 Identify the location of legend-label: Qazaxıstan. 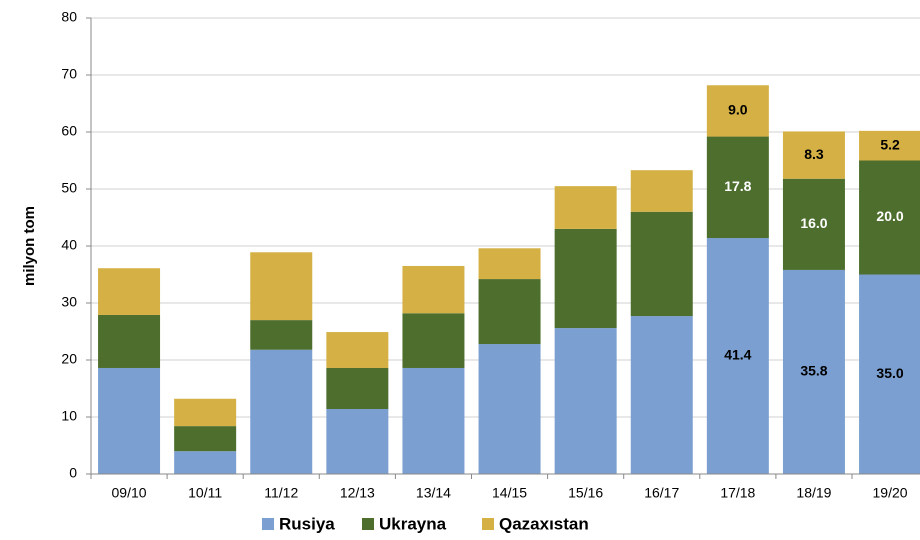
(544, 523).